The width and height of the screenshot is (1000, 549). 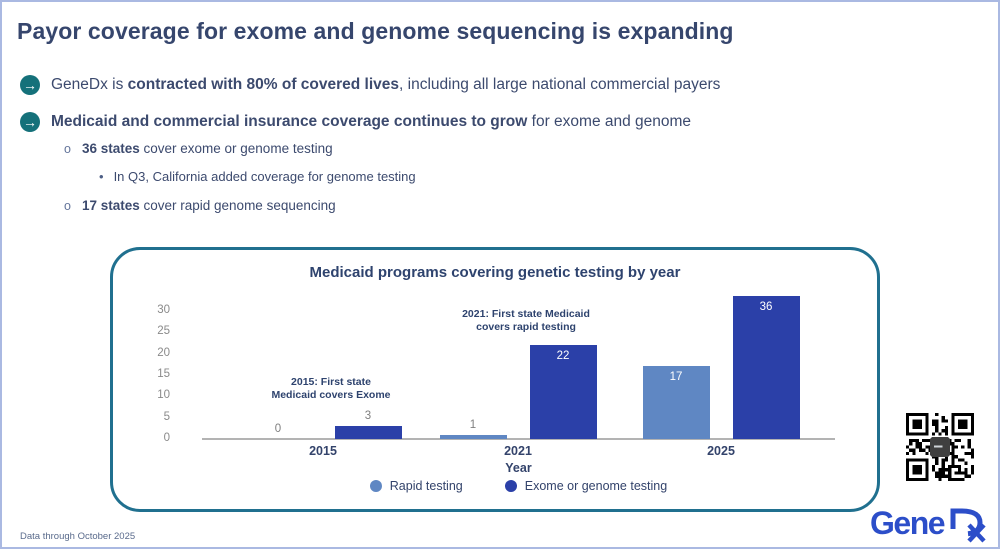 What do you see at coordinates (166, 438) in the screenshot?
I see `y-tick-label: 0` at bounding box center [166, 438].